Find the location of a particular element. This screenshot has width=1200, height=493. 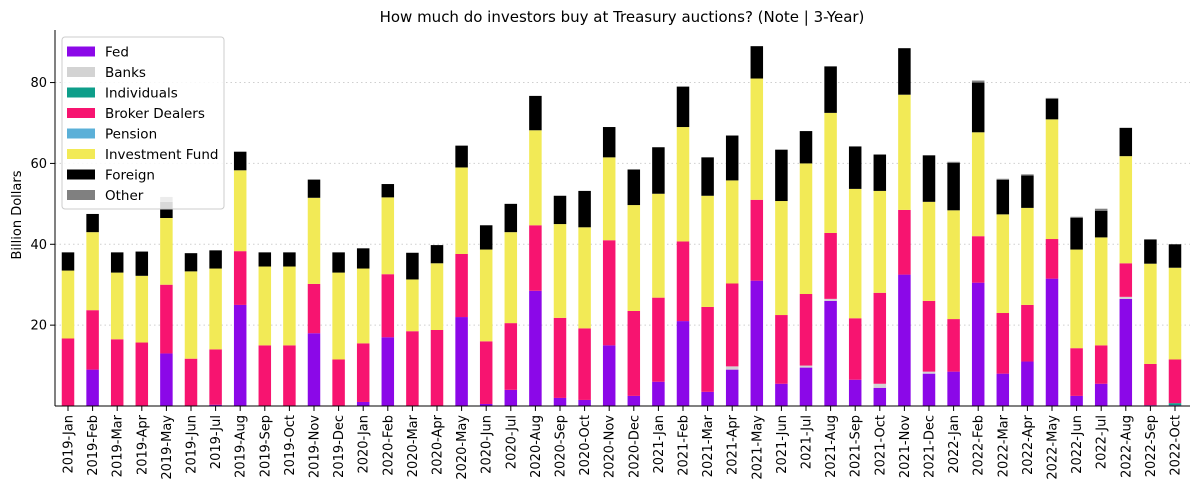

x-tick-label: 2020-Jun is located at coordinates (487, 444).